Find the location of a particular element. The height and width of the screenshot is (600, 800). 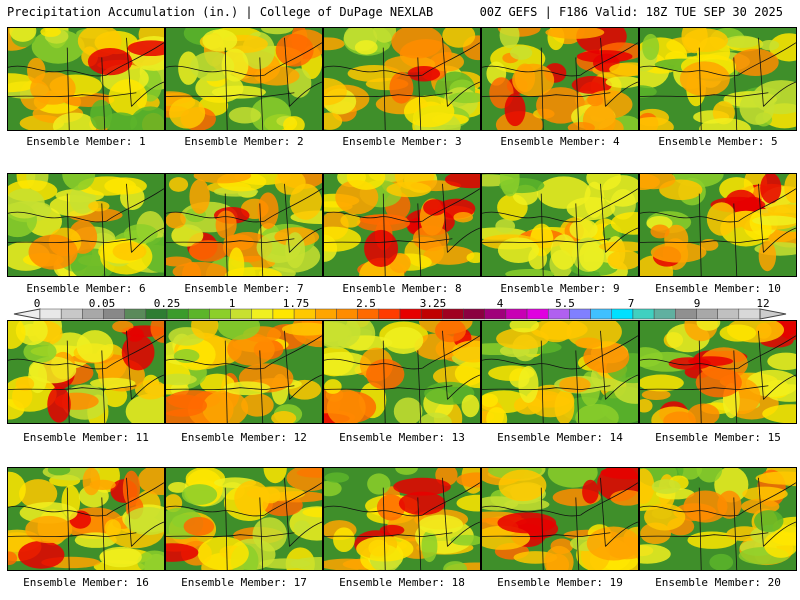

member-label: Ensemble Member: 4 is located at coordinates (560, 141).